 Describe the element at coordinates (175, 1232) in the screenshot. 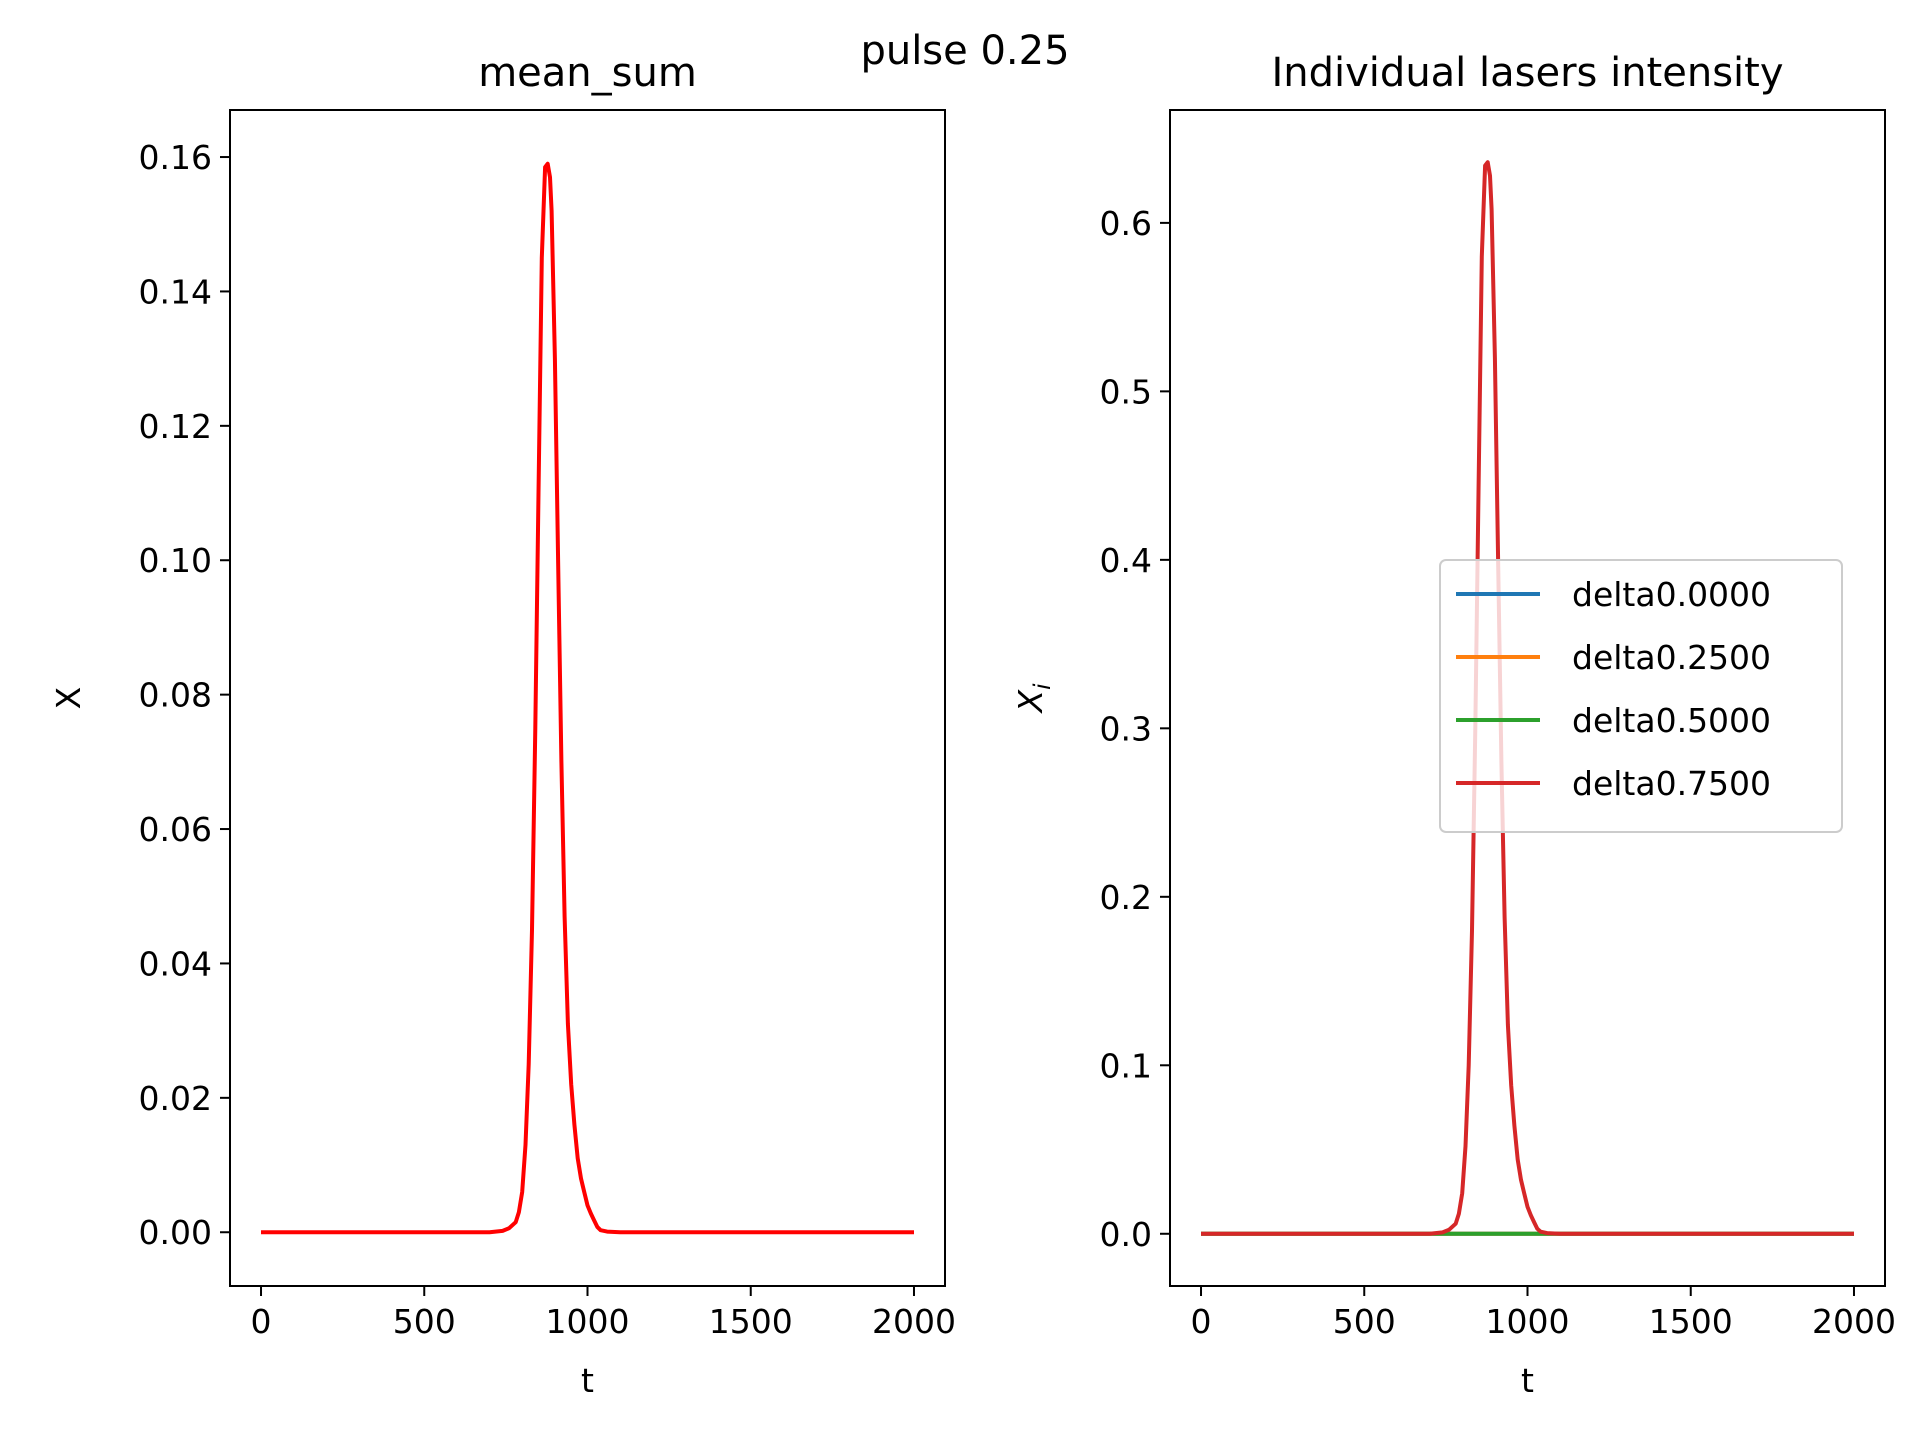

I see `y-tick-label: 0.00` at that location.